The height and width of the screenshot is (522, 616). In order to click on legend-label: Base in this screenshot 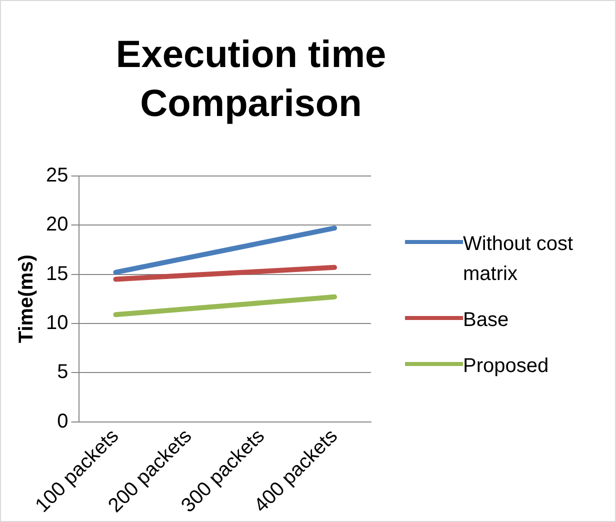, I will do `click(486, 320)`.